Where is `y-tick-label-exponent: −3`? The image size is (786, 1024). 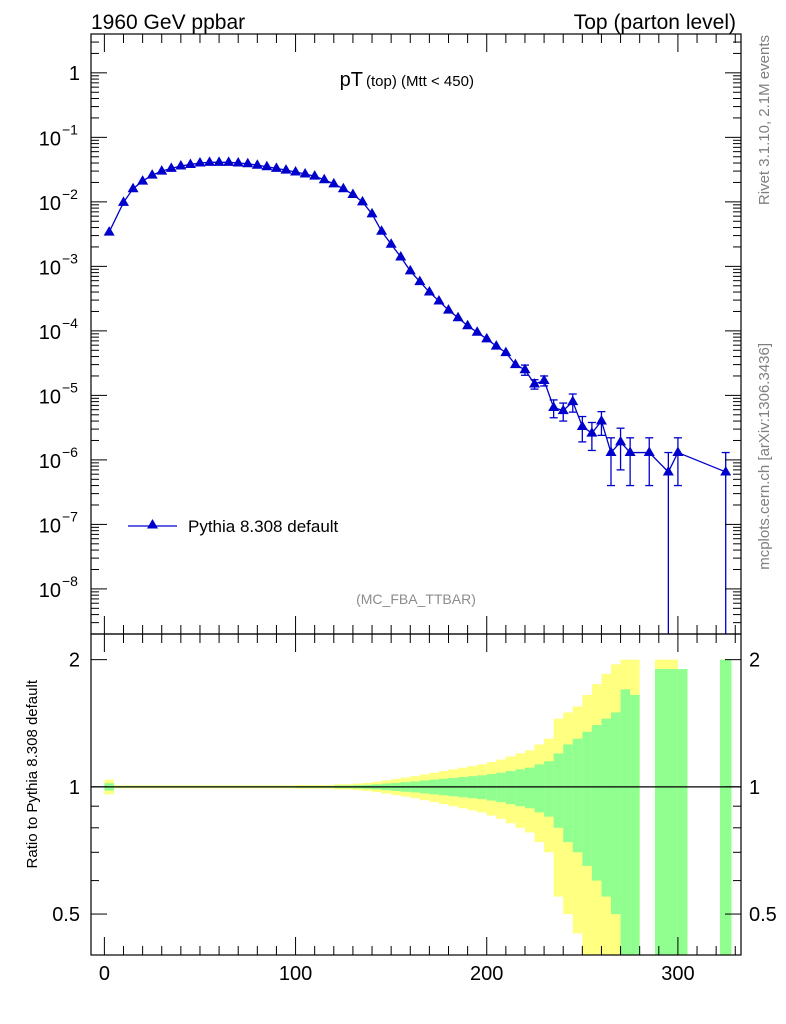 y-tick-label-exponent: −3 is located at coordinates (70, 258).